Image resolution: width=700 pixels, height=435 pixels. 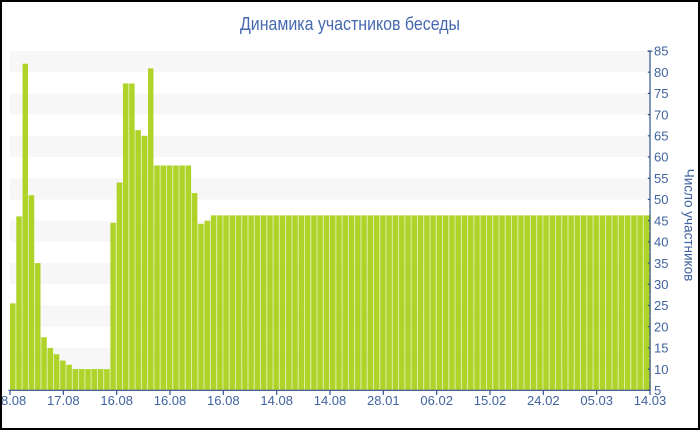 What do you see at coordinates (657, 390) in the screenshot?
I see `svg-text: 5` at bounding box center [657, 390].